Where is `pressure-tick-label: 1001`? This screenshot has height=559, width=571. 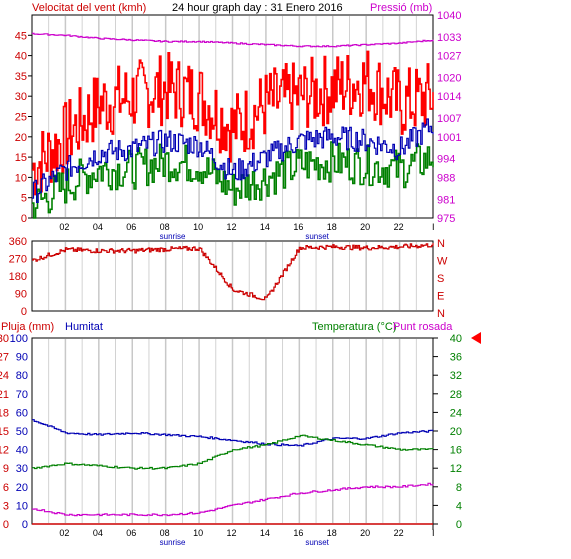 pressure-tick-label: 1001 is located at coordinates (449, 138).